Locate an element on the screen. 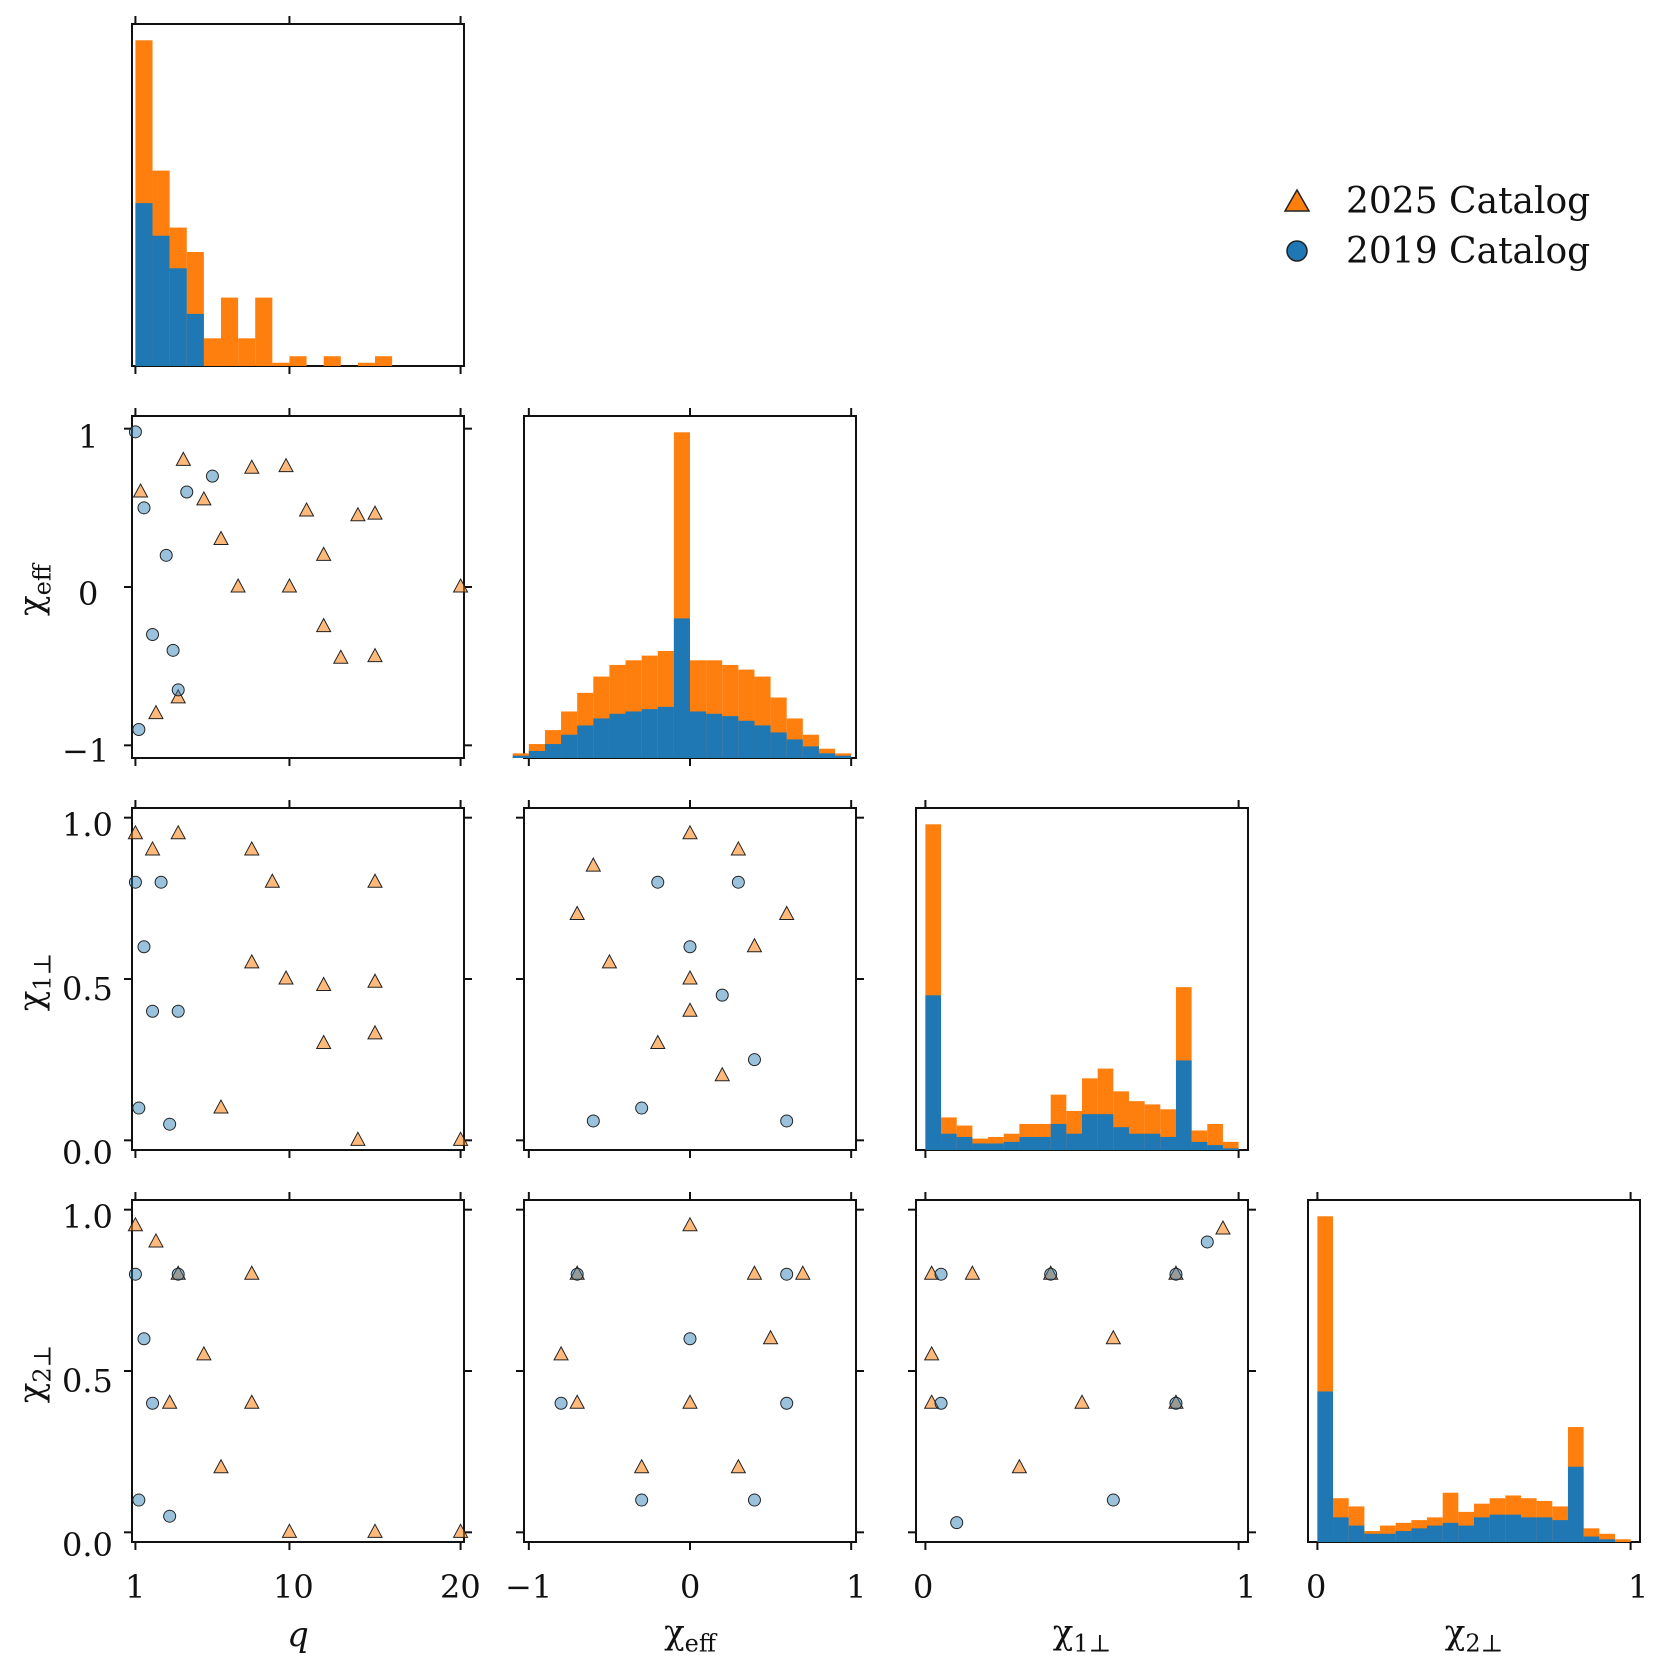  x-axis-label-q: q is located at coordinates (298, 1635).